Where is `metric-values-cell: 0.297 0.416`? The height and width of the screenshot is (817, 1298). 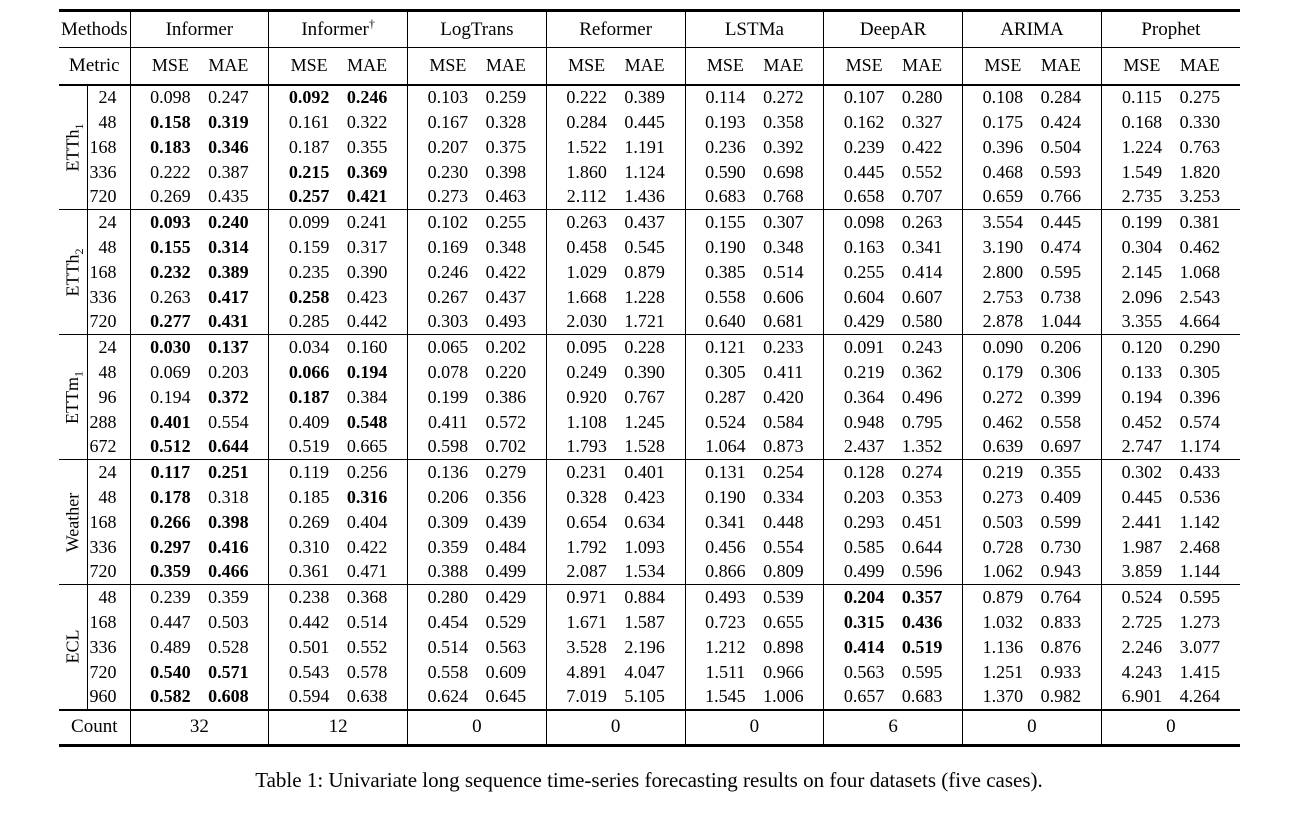 metric-values-cell: 0.297 0.416 is located at coordinates (199, 547).